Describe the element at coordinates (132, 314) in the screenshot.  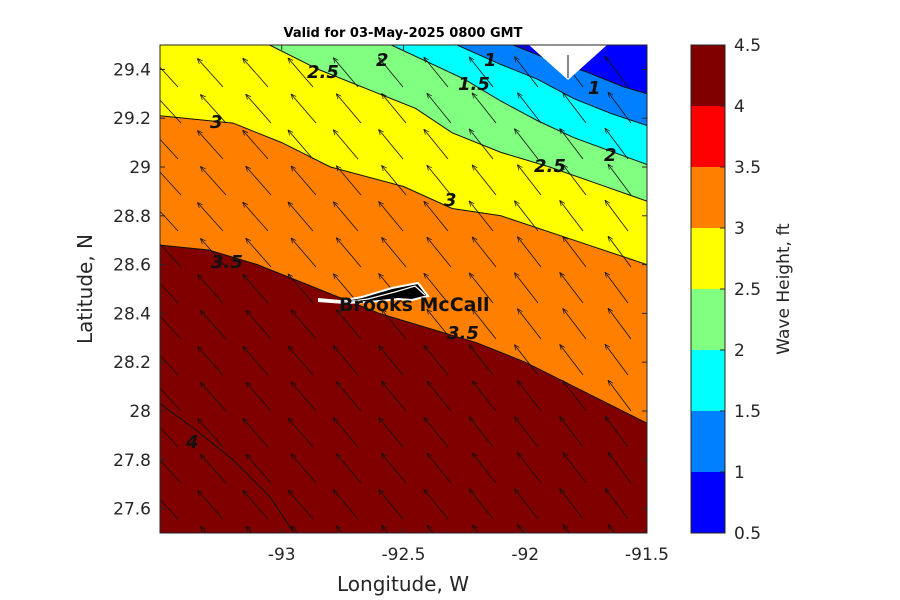
I see `y-tick-label: 28.4` at that location.